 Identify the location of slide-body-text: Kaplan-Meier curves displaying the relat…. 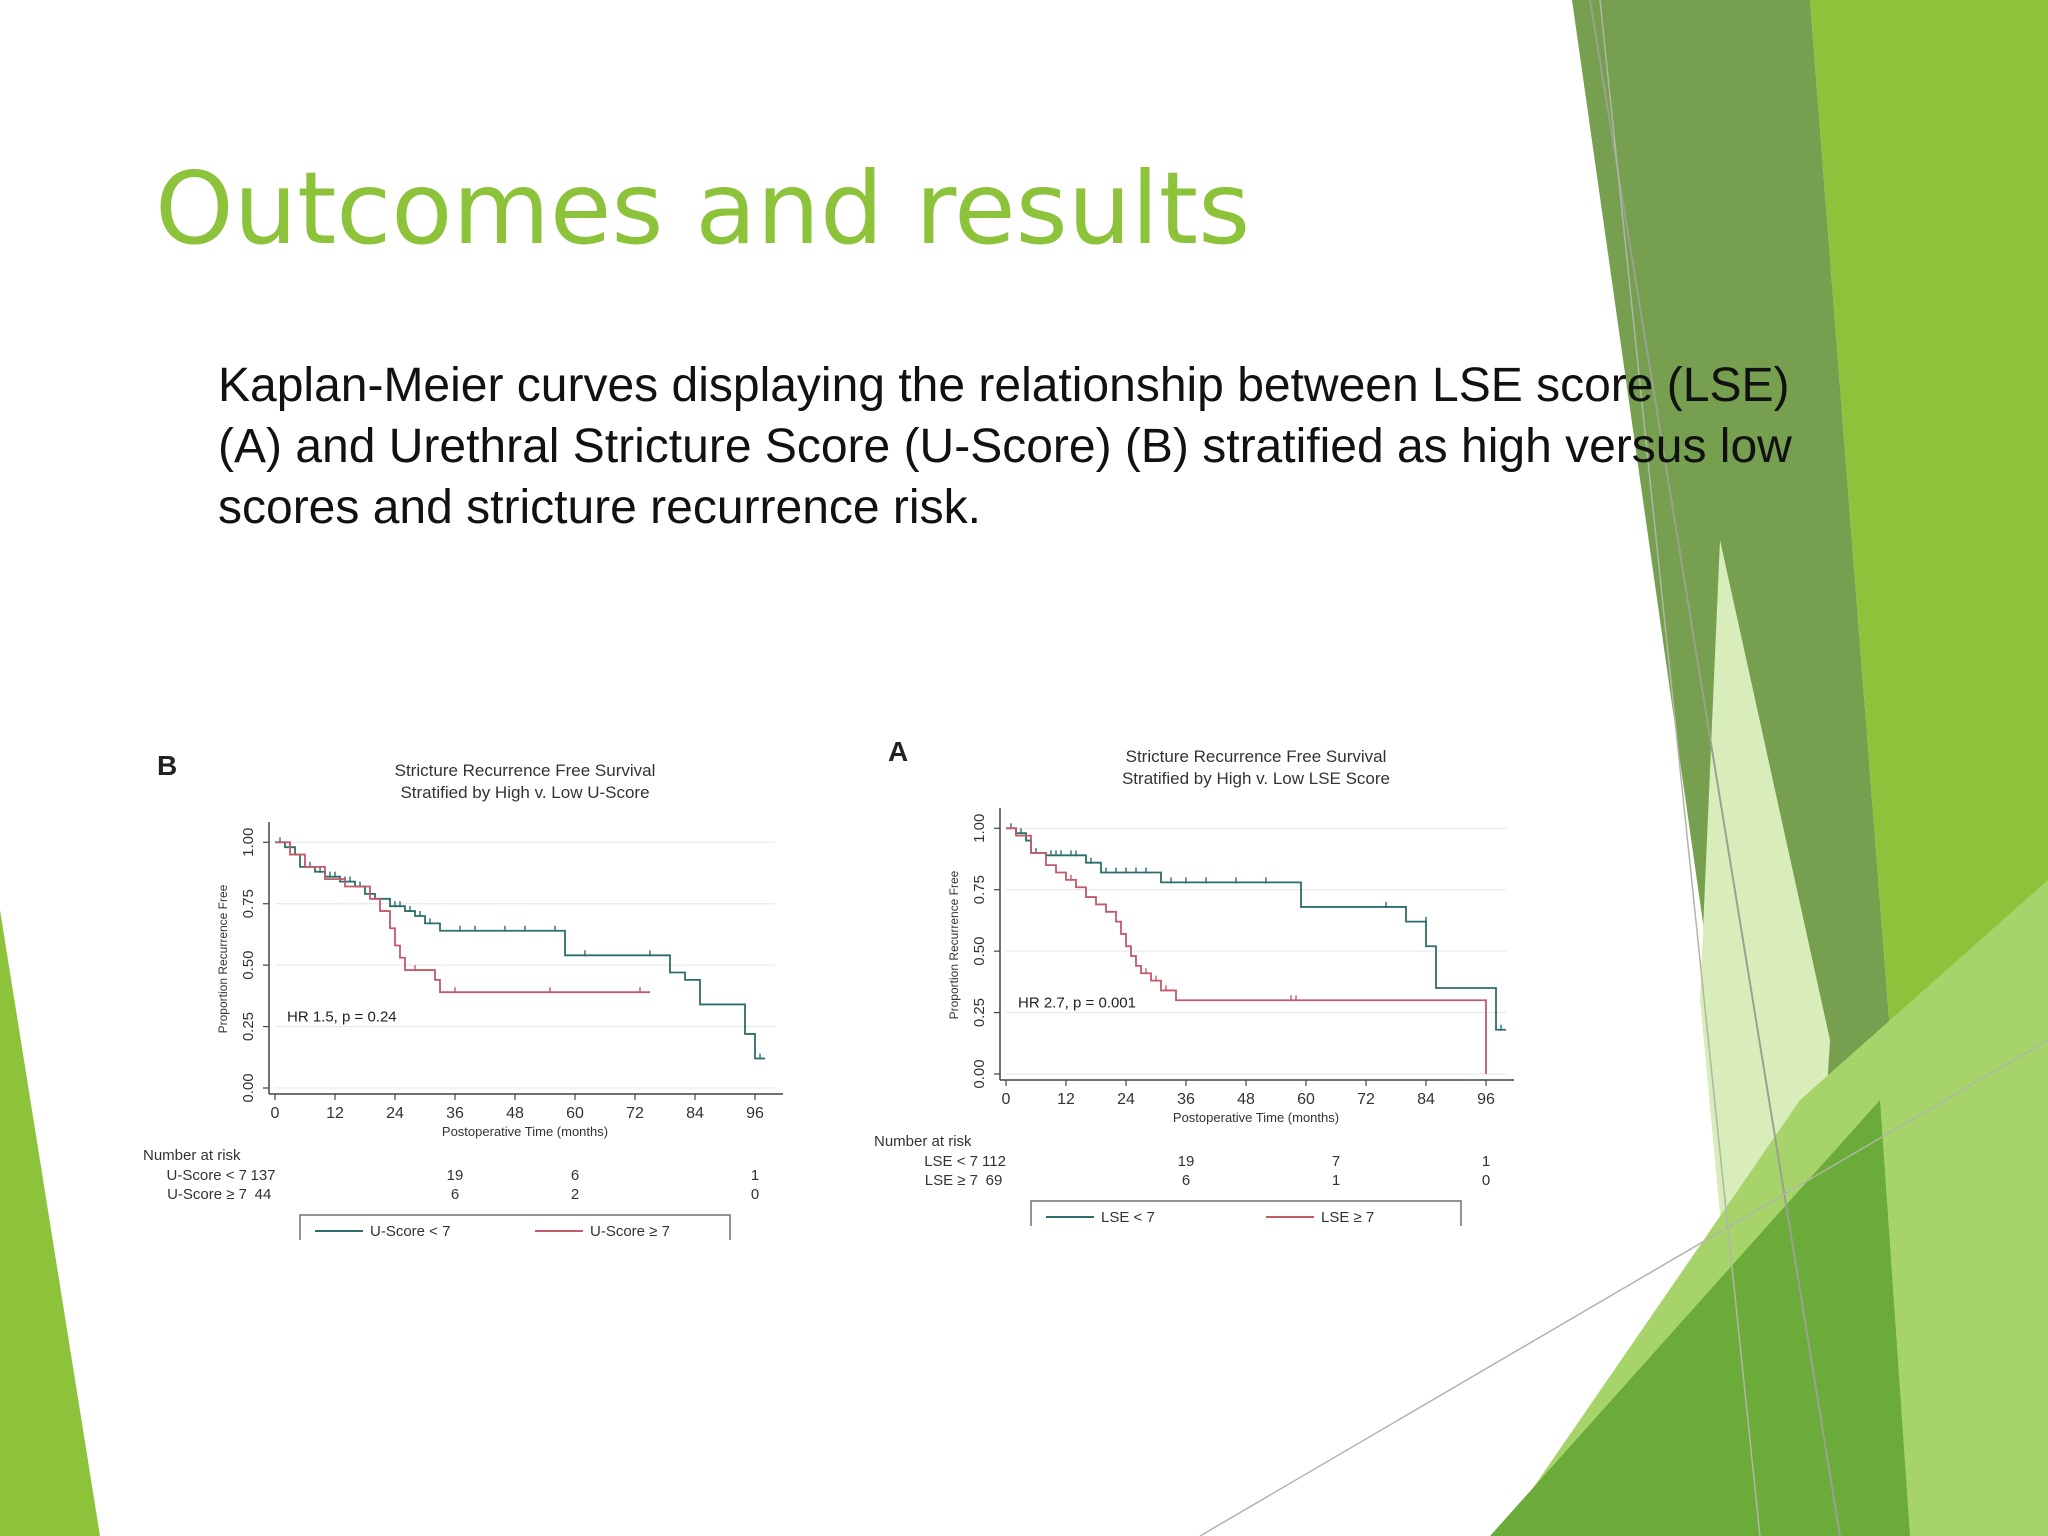
(1005, 446).